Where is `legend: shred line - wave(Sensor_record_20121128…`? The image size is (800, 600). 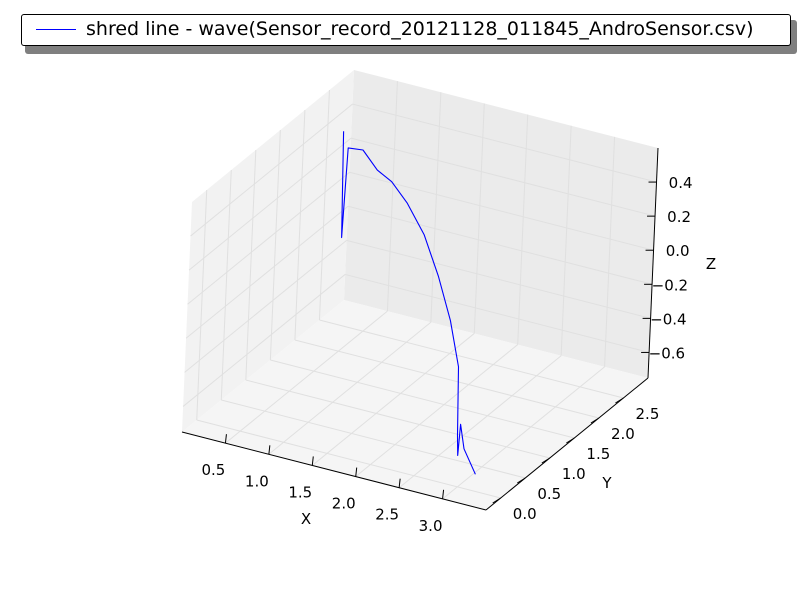
legend: shred line - wave(Sensor_record_20121128… is located at coordinates (406, 30).